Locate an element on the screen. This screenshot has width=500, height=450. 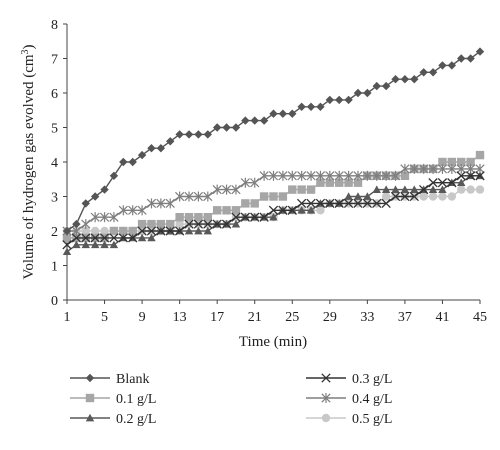
chart-legend: Blank 0.1 g/L 0.2 g/L 0.3 g/L 0.4 g/L 0.5 g/L is located at coordinates (231, 399).